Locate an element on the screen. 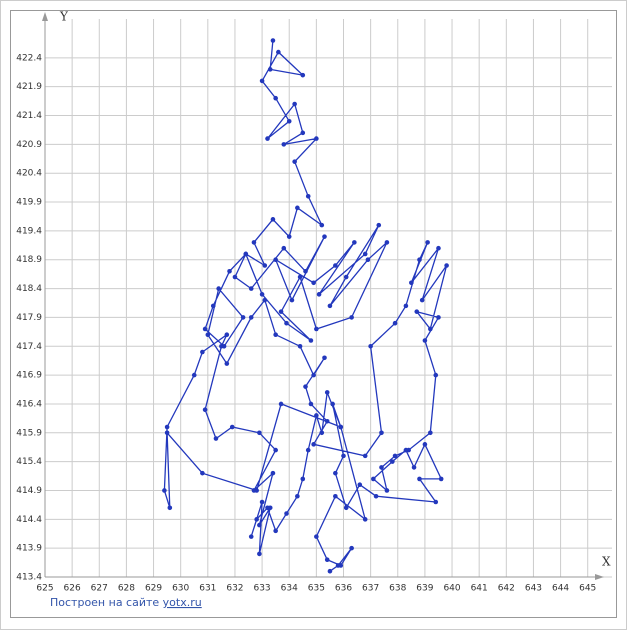 This screenshot has height=634, width=627. y-tick-label: 419.9 is located at coordinates (29, 203).